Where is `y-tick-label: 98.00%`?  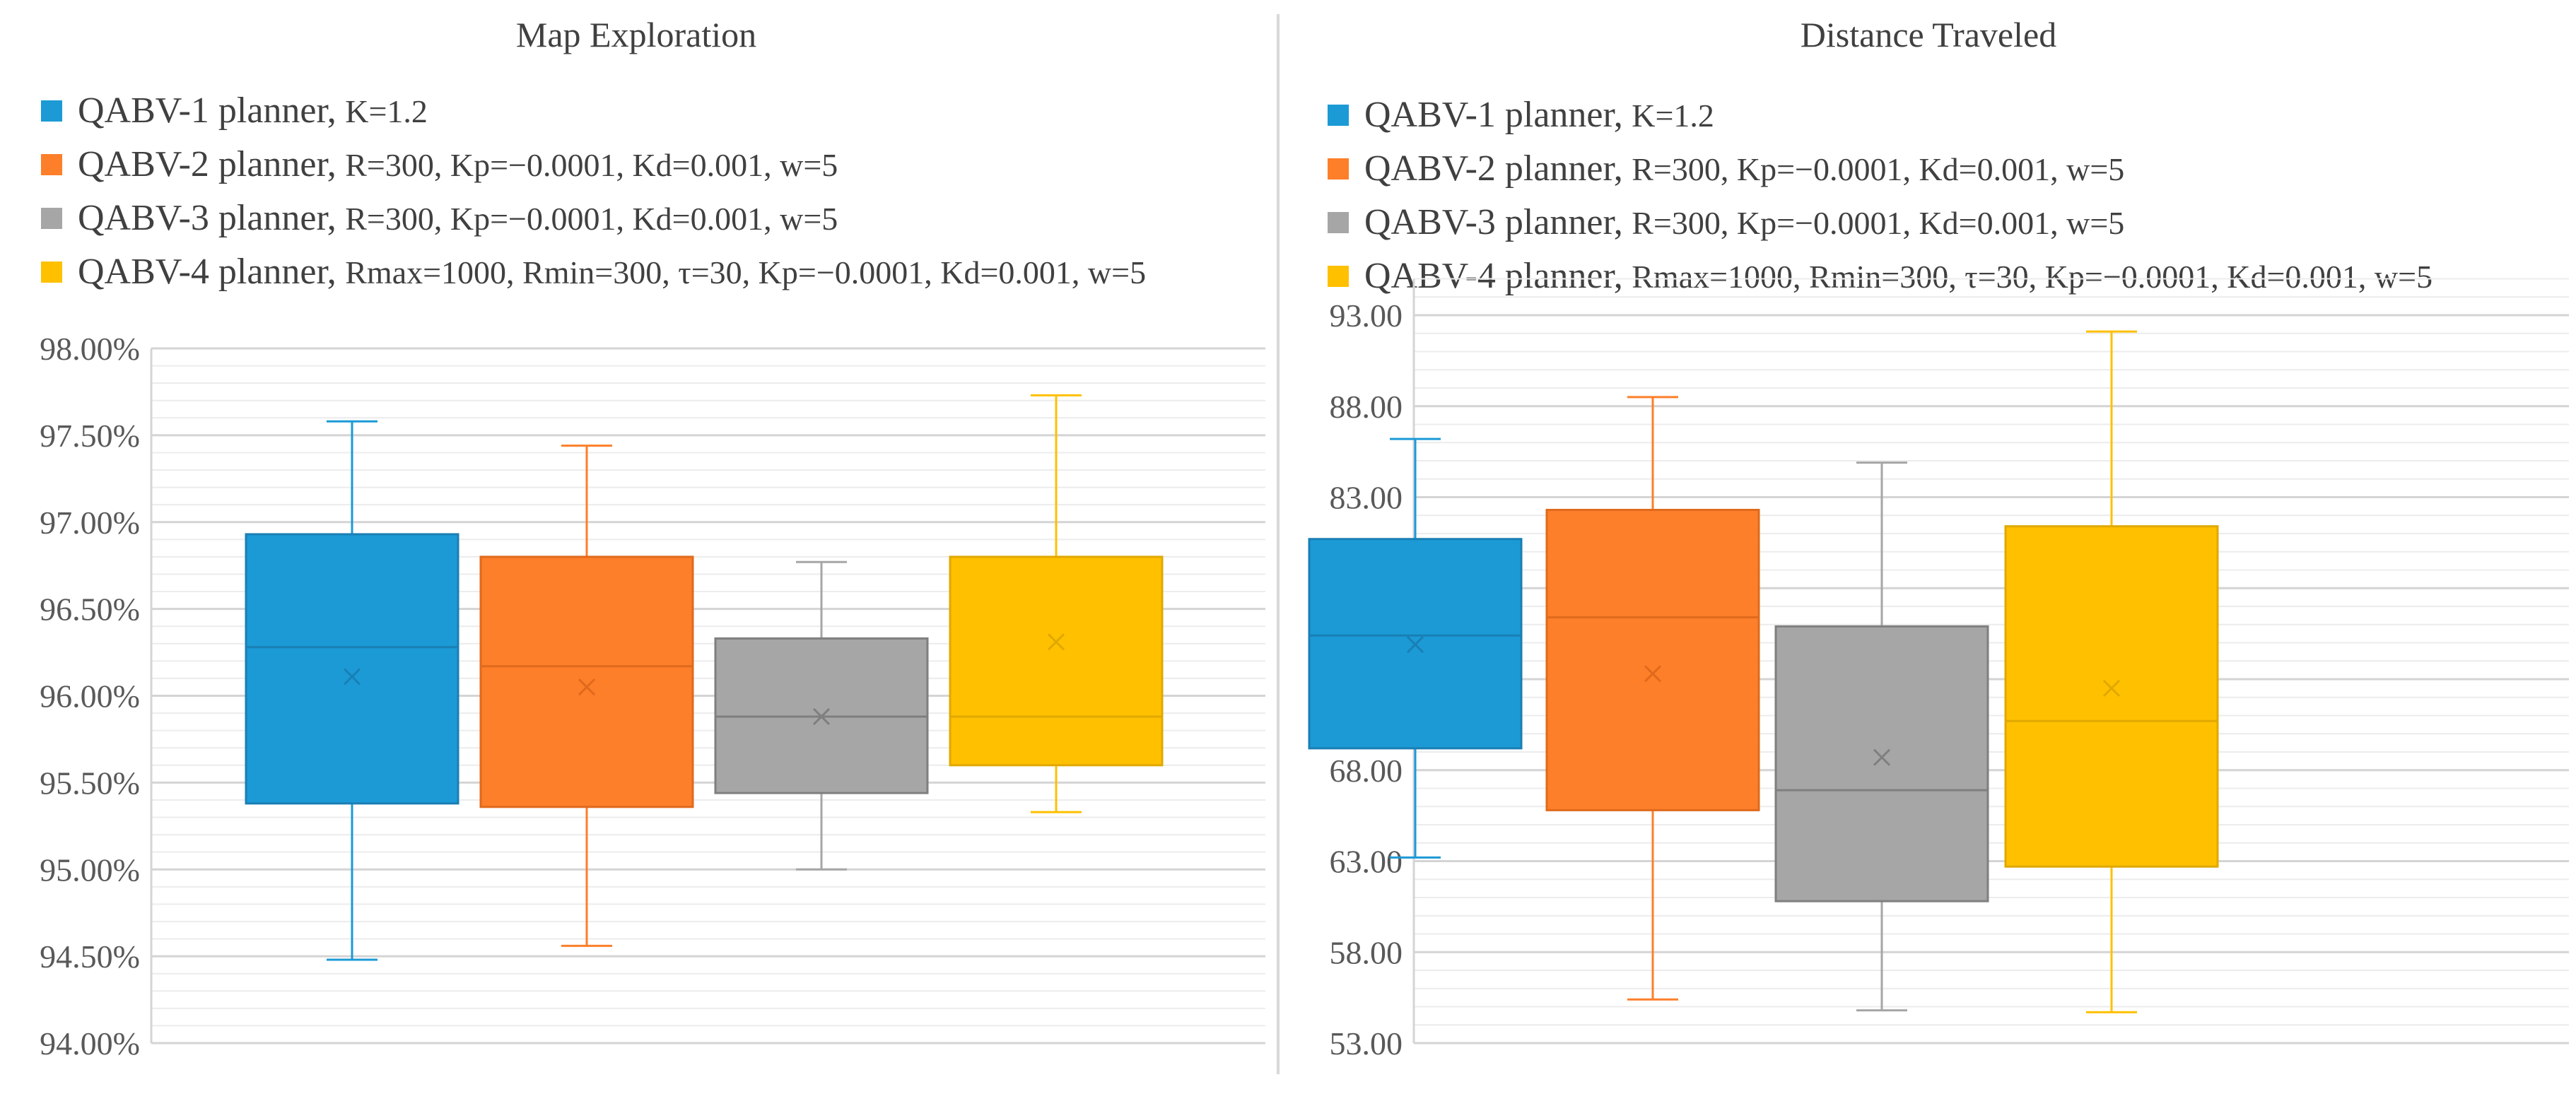 y-tick-label: 98.00% is located at coordinates (90, 349).